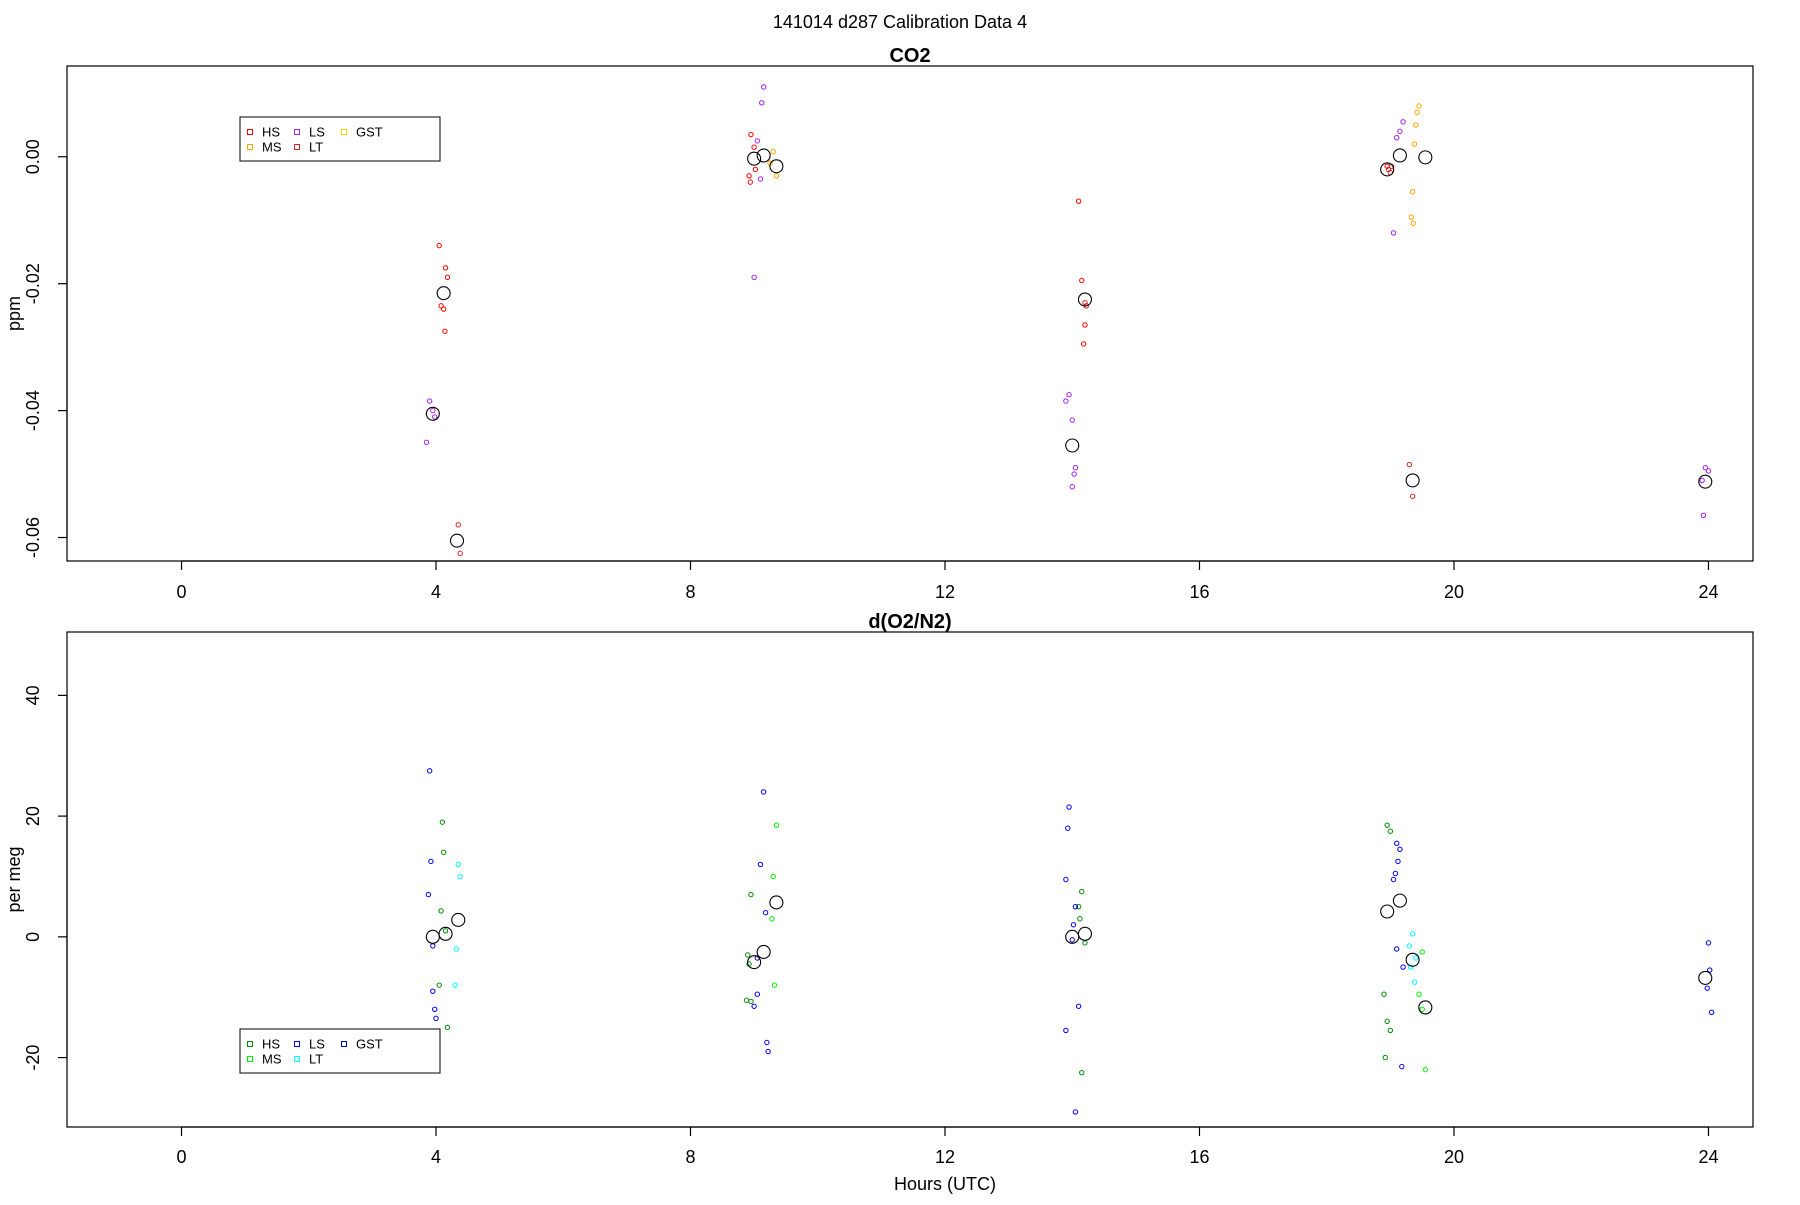 The width and height of the screenshot is (1800, 1205). I want to click on y-axis-title: ppm, so click(14, 313).